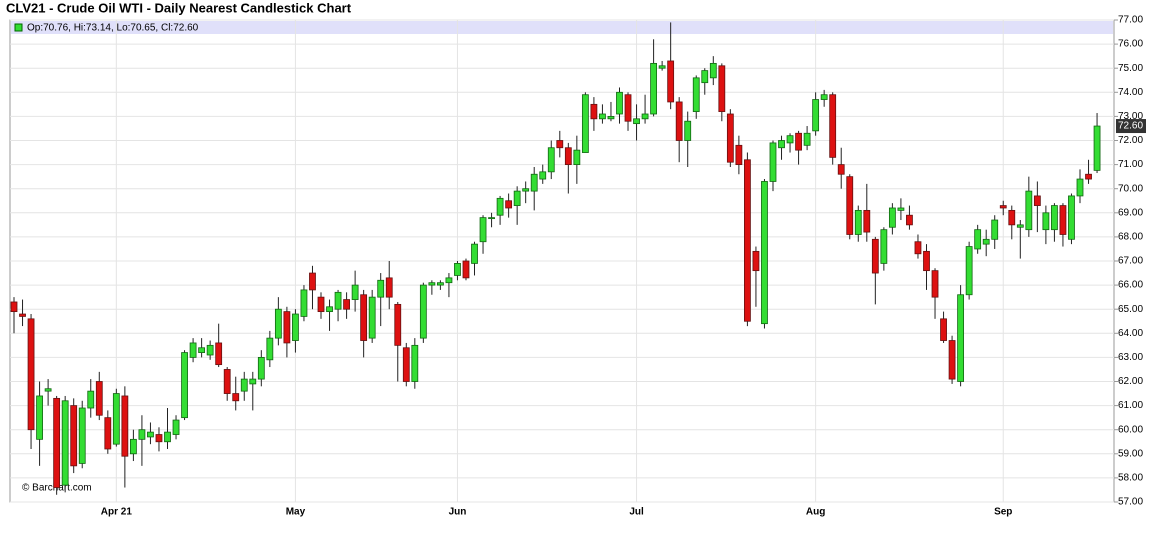 This screenshot has height=542, width=1156. Describe the element at coordinates (1130, 478) in the screenshot. I see `y-tick-label: 58.00` at that location.